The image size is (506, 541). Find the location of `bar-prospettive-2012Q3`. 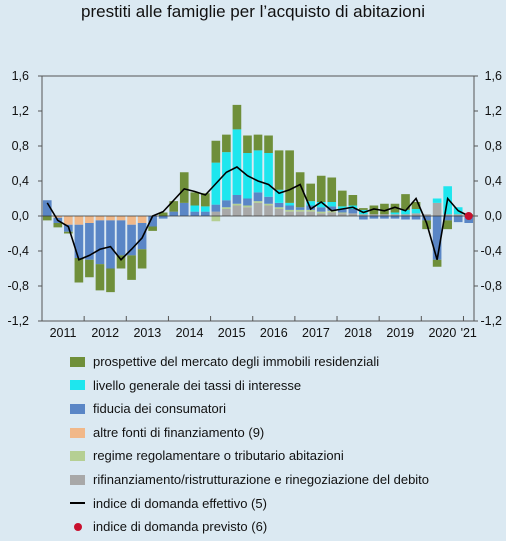

bar-prospettive-2012Q3 is located at coordinates (110, 280).